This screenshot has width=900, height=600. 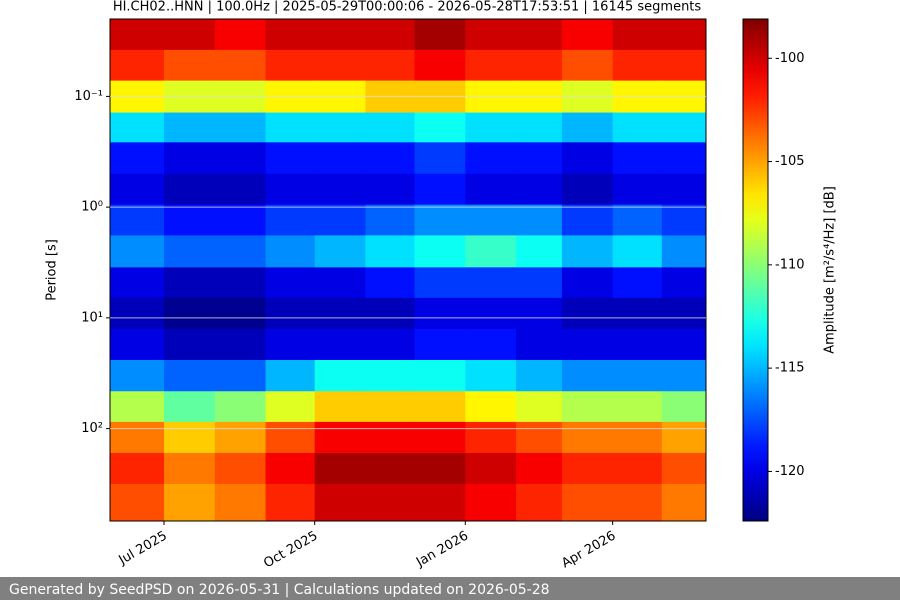 What do you see at coordinates (92, 317) in the screenshot?
I see `y-tick-label: 10¹` at bounding box center [92, 317].